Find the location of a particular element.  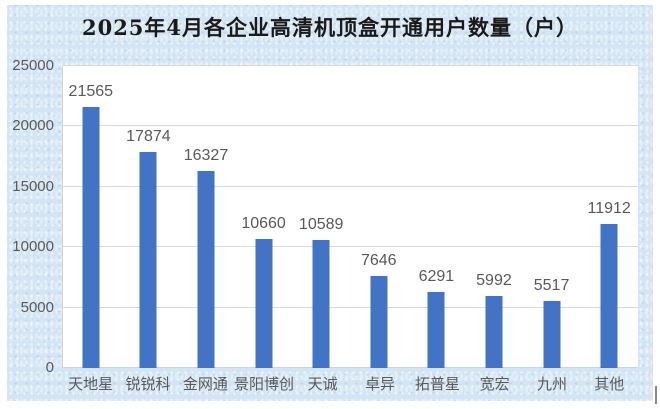

bar-value-label: 21565 is located at coordinates (91, 91).